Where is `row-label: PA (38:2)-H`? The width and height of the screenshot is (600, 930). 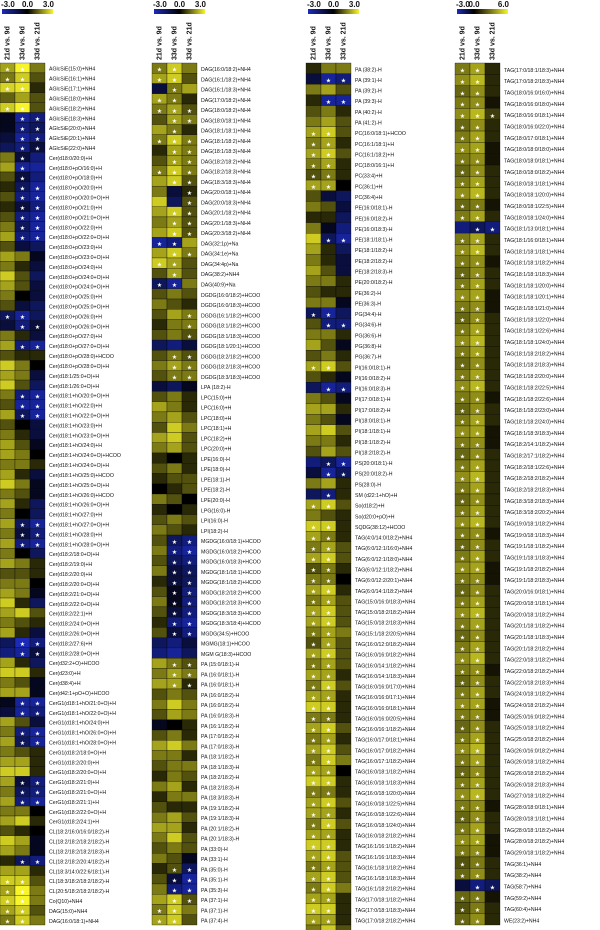
row-label: PA (38:2)-H is located at coordinates (368, 70).